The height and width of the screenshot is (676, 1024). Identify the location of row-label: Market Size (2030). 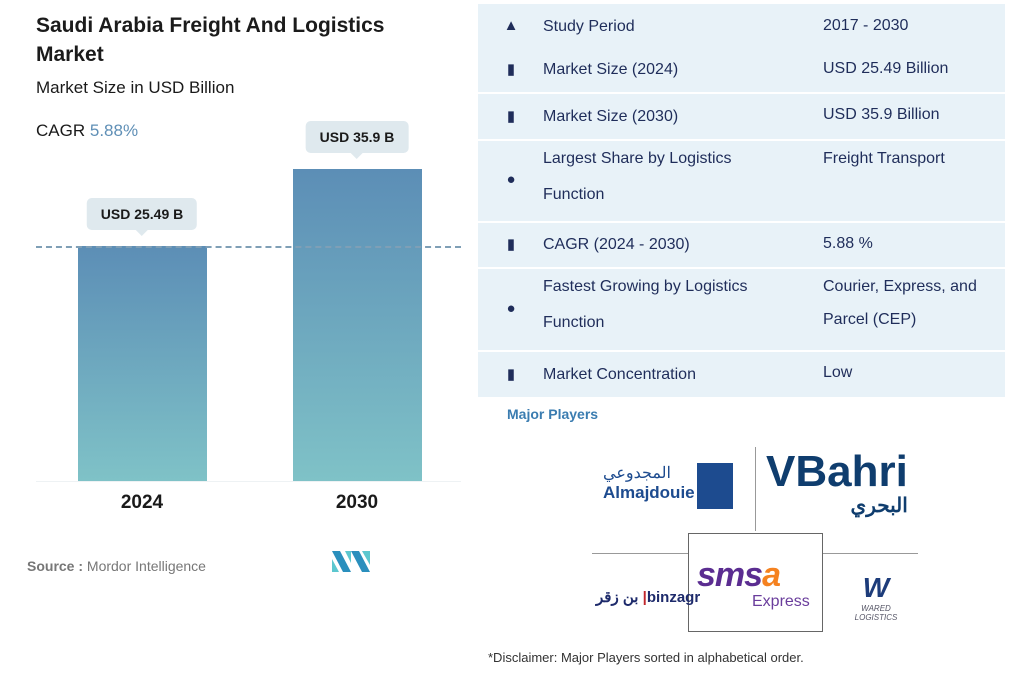
(611, 116).